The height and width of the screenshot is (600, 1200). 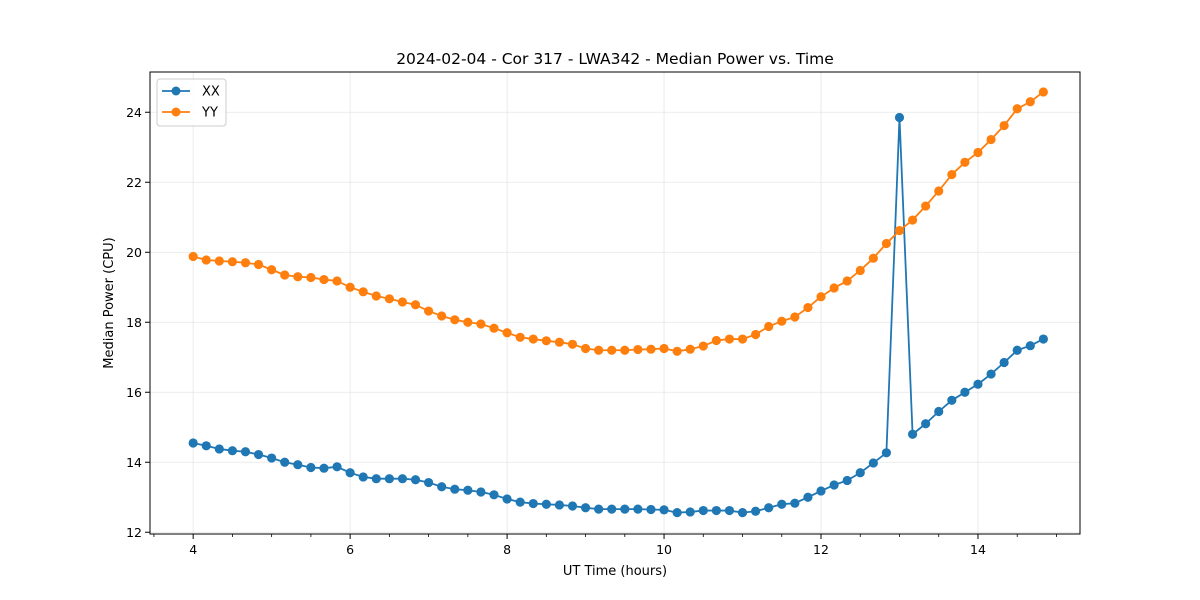 I want to click on x-tick-label: 8, so click(x=507, y=549).